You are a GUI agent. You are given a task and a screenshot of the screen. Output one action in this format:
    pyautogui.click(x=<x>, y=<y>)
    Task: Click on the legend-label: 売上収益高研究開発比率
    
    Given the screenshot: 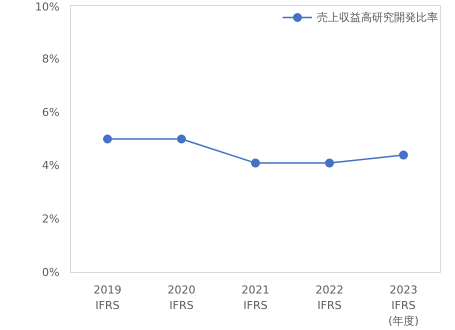 What is the action you would take?
    pyautogui.click(x=377, y=17)
    